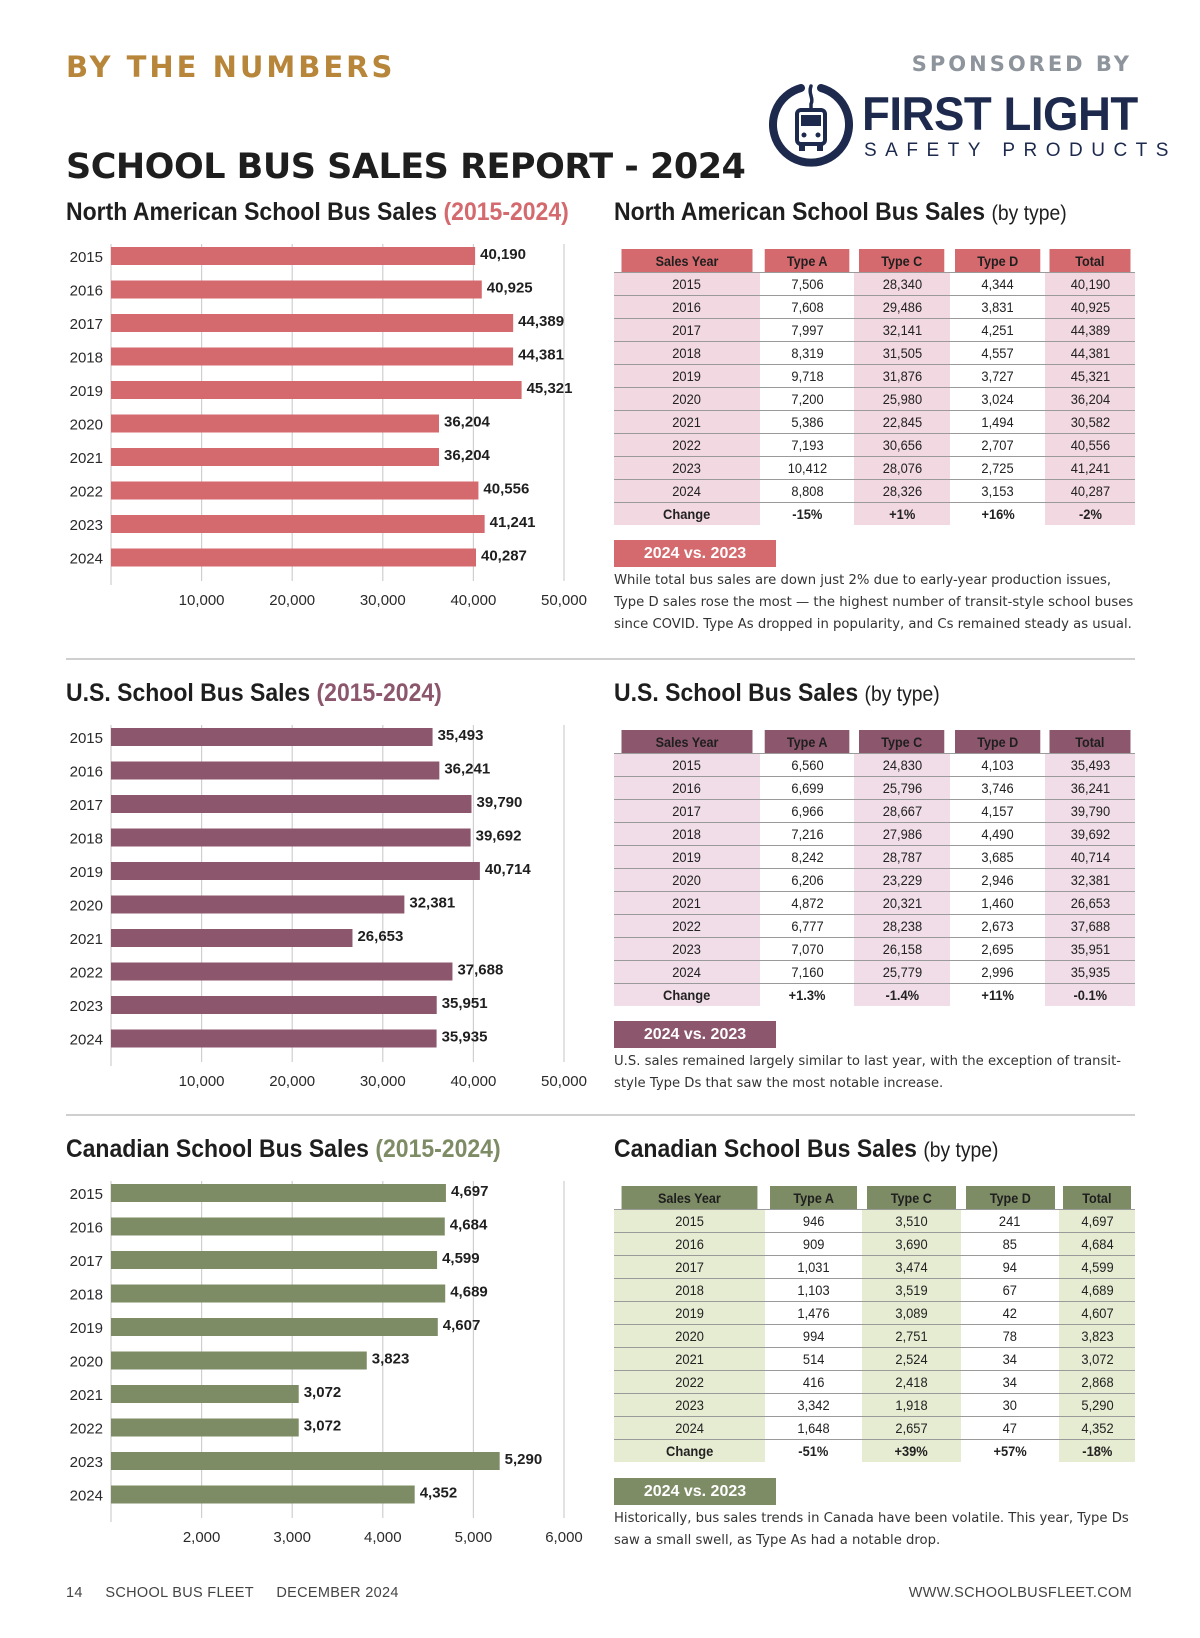 Image resolution: width=1200 pixels, height=1638 pixels. Describe the element at coordinates (997, 834) in the screenshot. I see `cell-value: 4,490` at that location.